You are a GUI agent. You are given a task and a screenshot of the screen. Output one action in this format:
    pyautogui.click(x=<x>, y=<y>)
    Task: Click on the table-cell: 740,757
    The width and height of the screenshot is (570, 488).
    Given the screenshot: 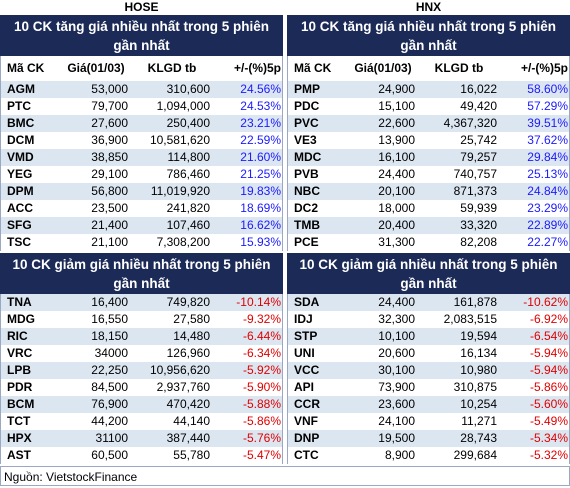 What is the action you would take?
    pyautogui.click(x=475, y=174)
    